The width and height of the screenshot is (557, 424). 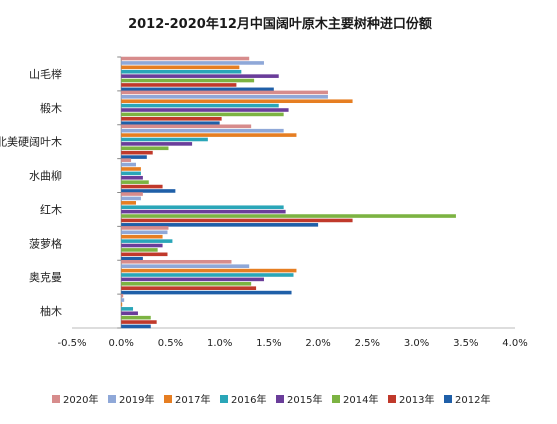 What do you see at coordinates (248, 399) in the screenshot?
I see `legend-label: 2016年` at bounding box center [248, 399].